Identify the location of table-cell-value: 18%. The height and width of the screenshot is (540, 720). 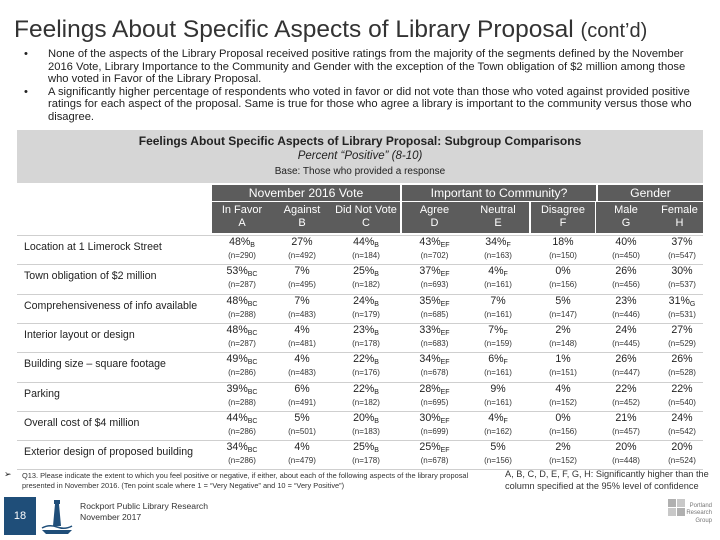
(563, 242).